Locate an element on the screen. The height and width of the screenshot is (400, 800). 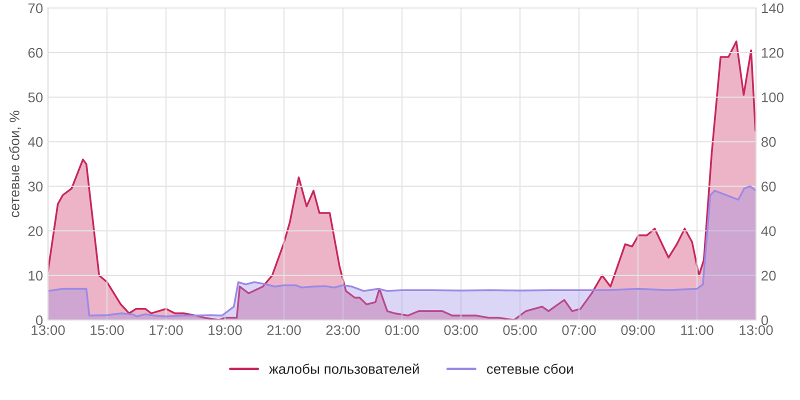
y2-tick-label: 100 is located at coordinates (773, 97).